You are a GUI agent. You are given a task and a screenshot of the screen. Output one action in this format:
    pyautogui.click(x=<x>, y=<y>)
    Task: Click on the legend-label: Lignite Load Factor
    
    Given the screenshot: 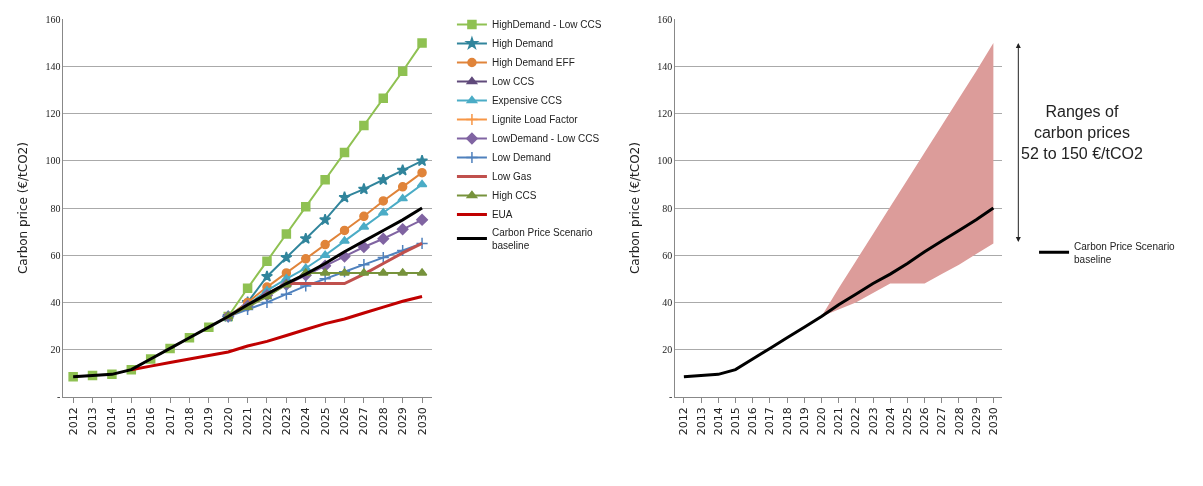 What is the action you would take?
    pyautogui.click(x=535, y=120)
    